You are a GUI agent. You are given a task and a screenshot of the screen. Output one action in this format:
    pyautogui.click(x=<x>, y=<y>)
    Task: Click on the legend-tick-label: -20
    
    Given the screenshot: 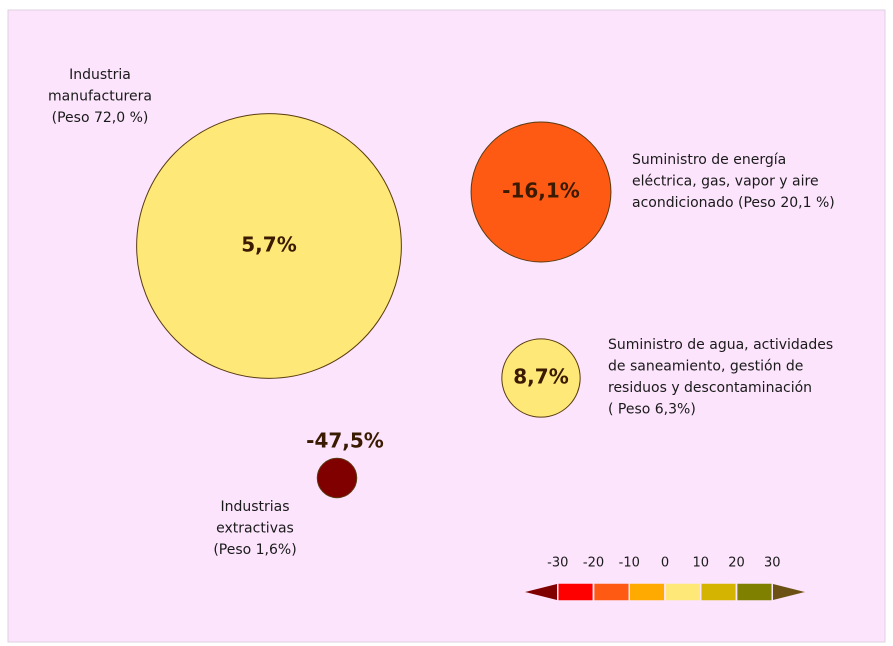 What is the action you would take?
    pyautogui.click(x=593, y=563)
    